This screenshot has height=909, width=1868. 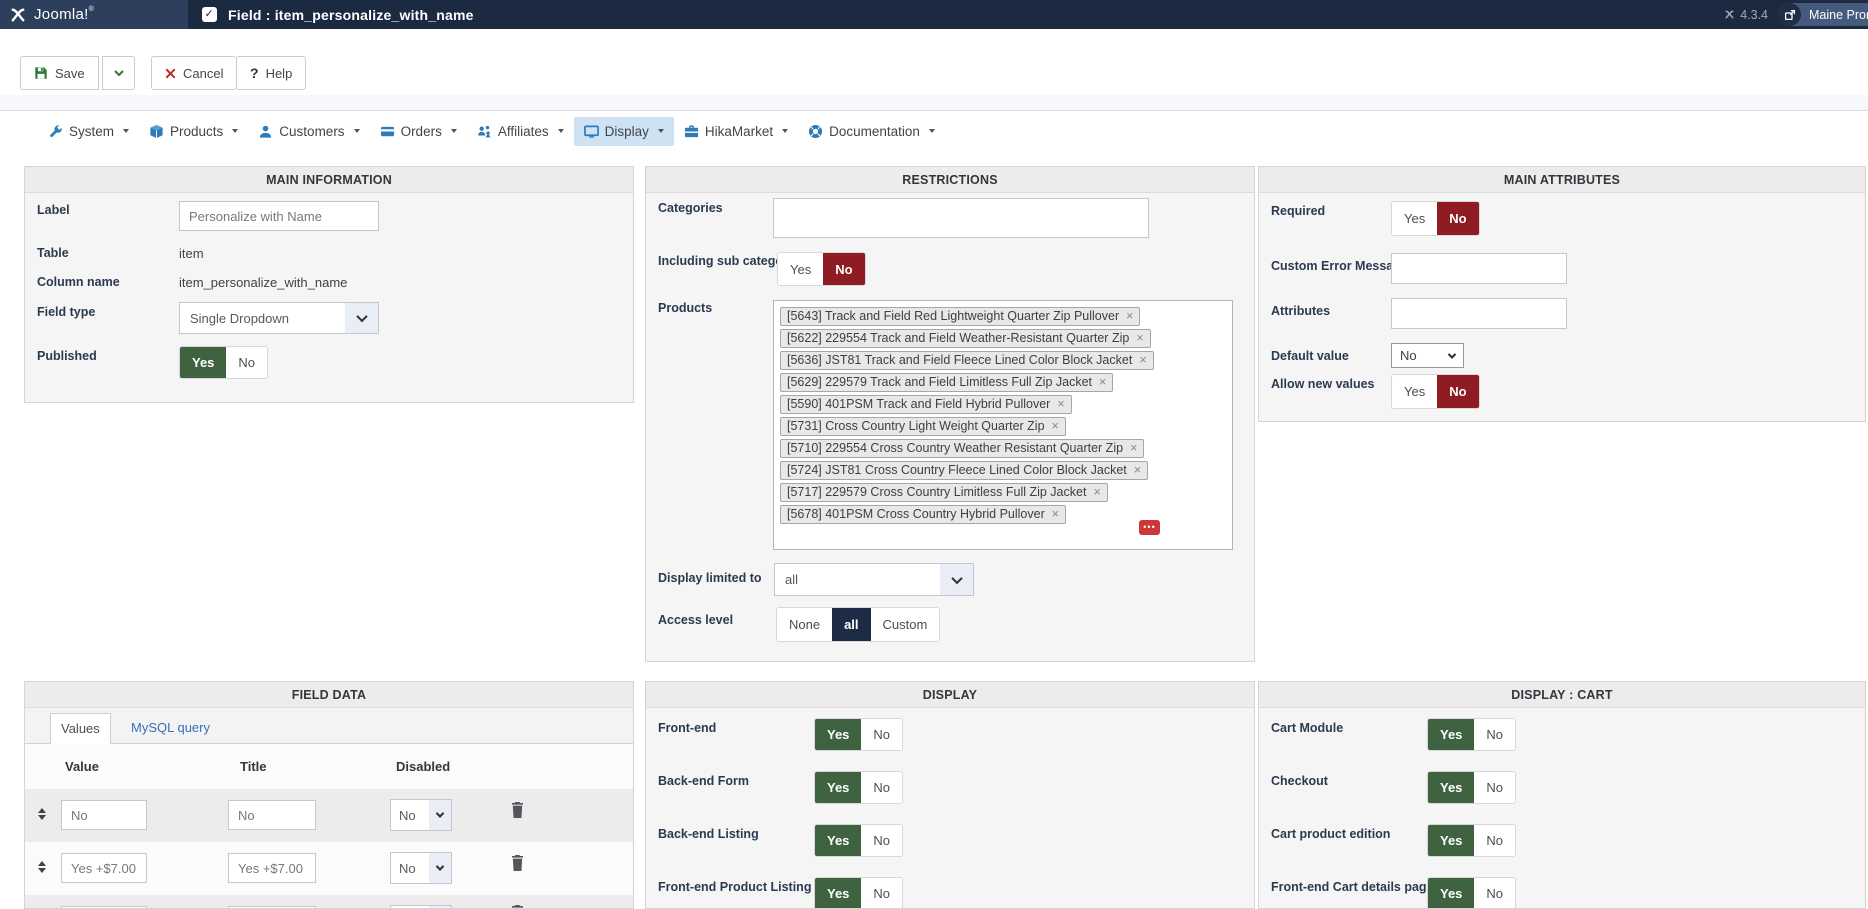 I want to click on tab-values: Values, so click(x=80, y=729).